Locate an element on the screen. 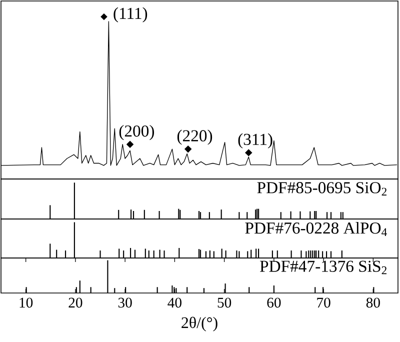  x-axis-title: 2θ/(°) is located at coordinates (200, 324).